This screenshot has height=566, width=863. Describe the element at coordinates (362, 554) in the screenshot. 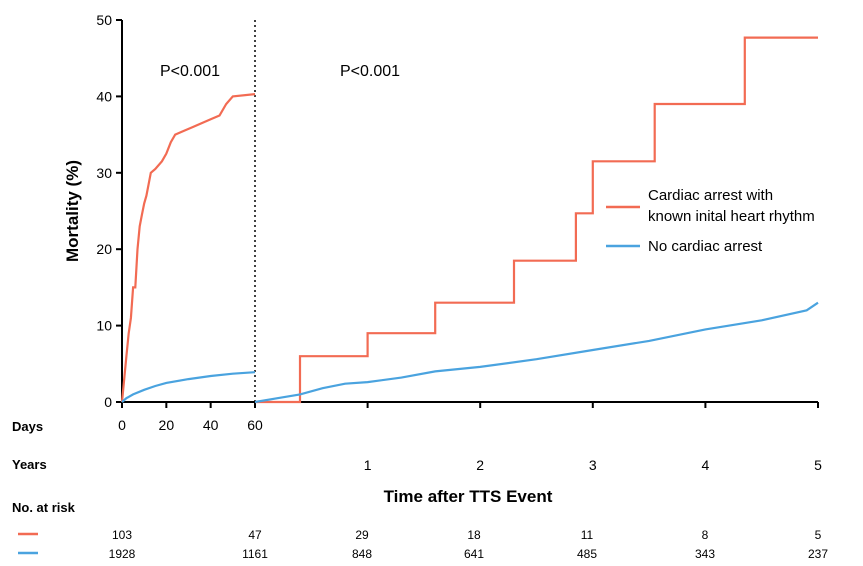

I see `at-risk-count: 848` at that location.